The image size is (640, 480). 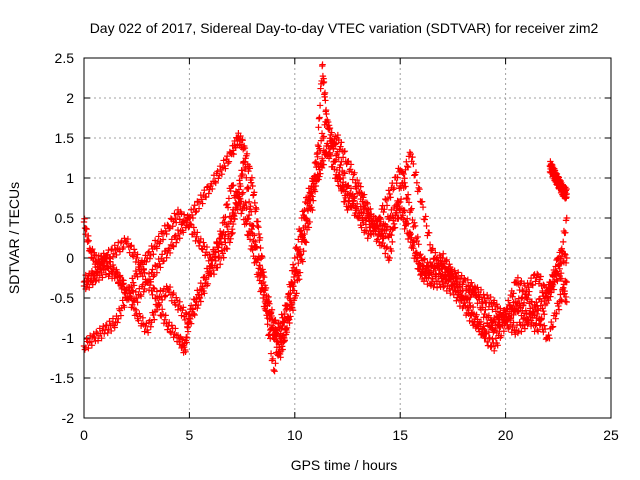 What do you see at coordinates (70, 178) in the screenshot?
I see `y-tick-label: 1` at bounding box center [70, 178].